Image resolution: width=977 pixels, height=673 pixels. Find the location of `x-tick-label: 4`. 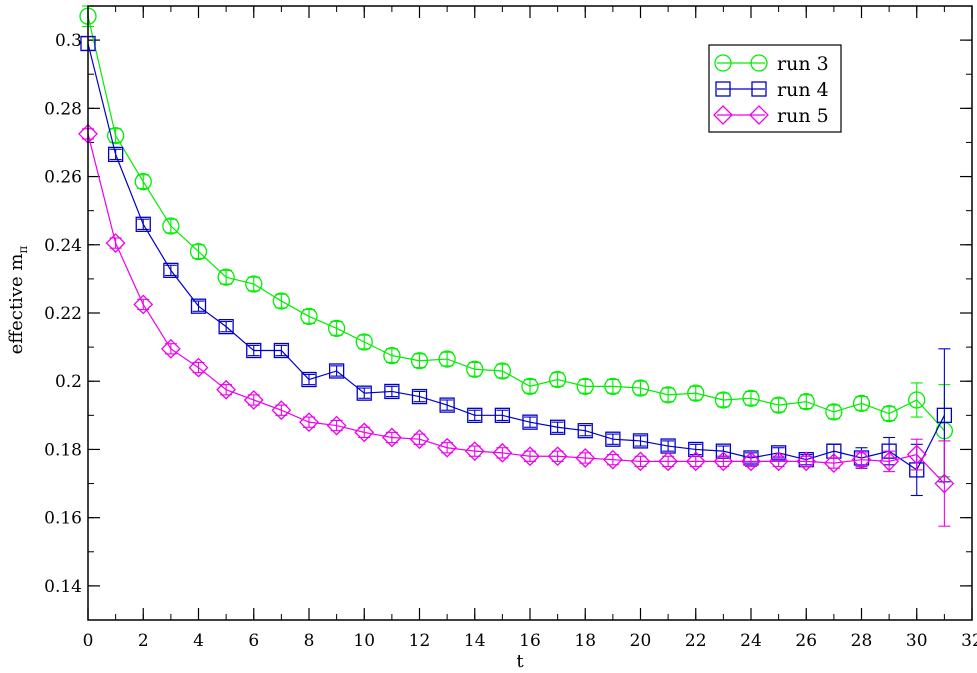

x-tick-label: 4 is located at coordinates (198, 641).